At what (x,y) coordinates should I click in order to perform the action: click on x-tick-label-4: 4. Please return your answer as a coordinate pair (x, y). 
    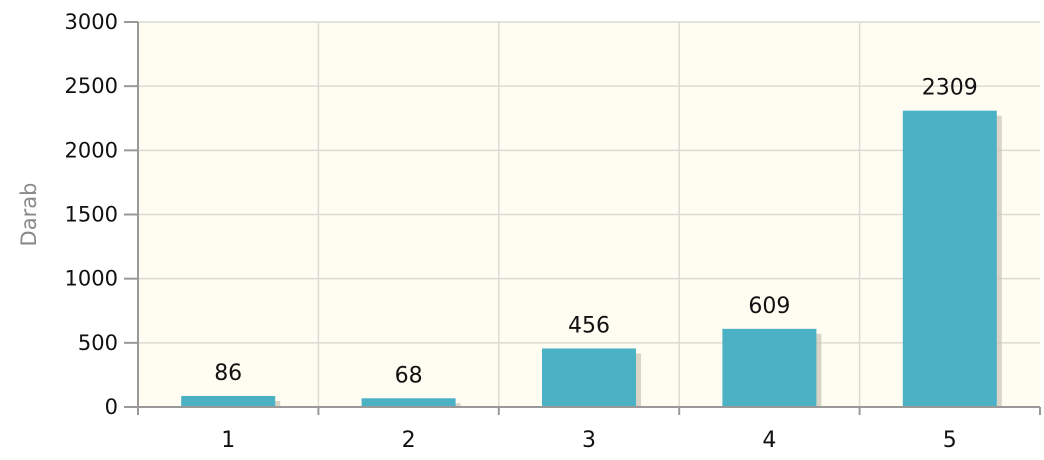
    Looking at the image, I should click on (769, 440).